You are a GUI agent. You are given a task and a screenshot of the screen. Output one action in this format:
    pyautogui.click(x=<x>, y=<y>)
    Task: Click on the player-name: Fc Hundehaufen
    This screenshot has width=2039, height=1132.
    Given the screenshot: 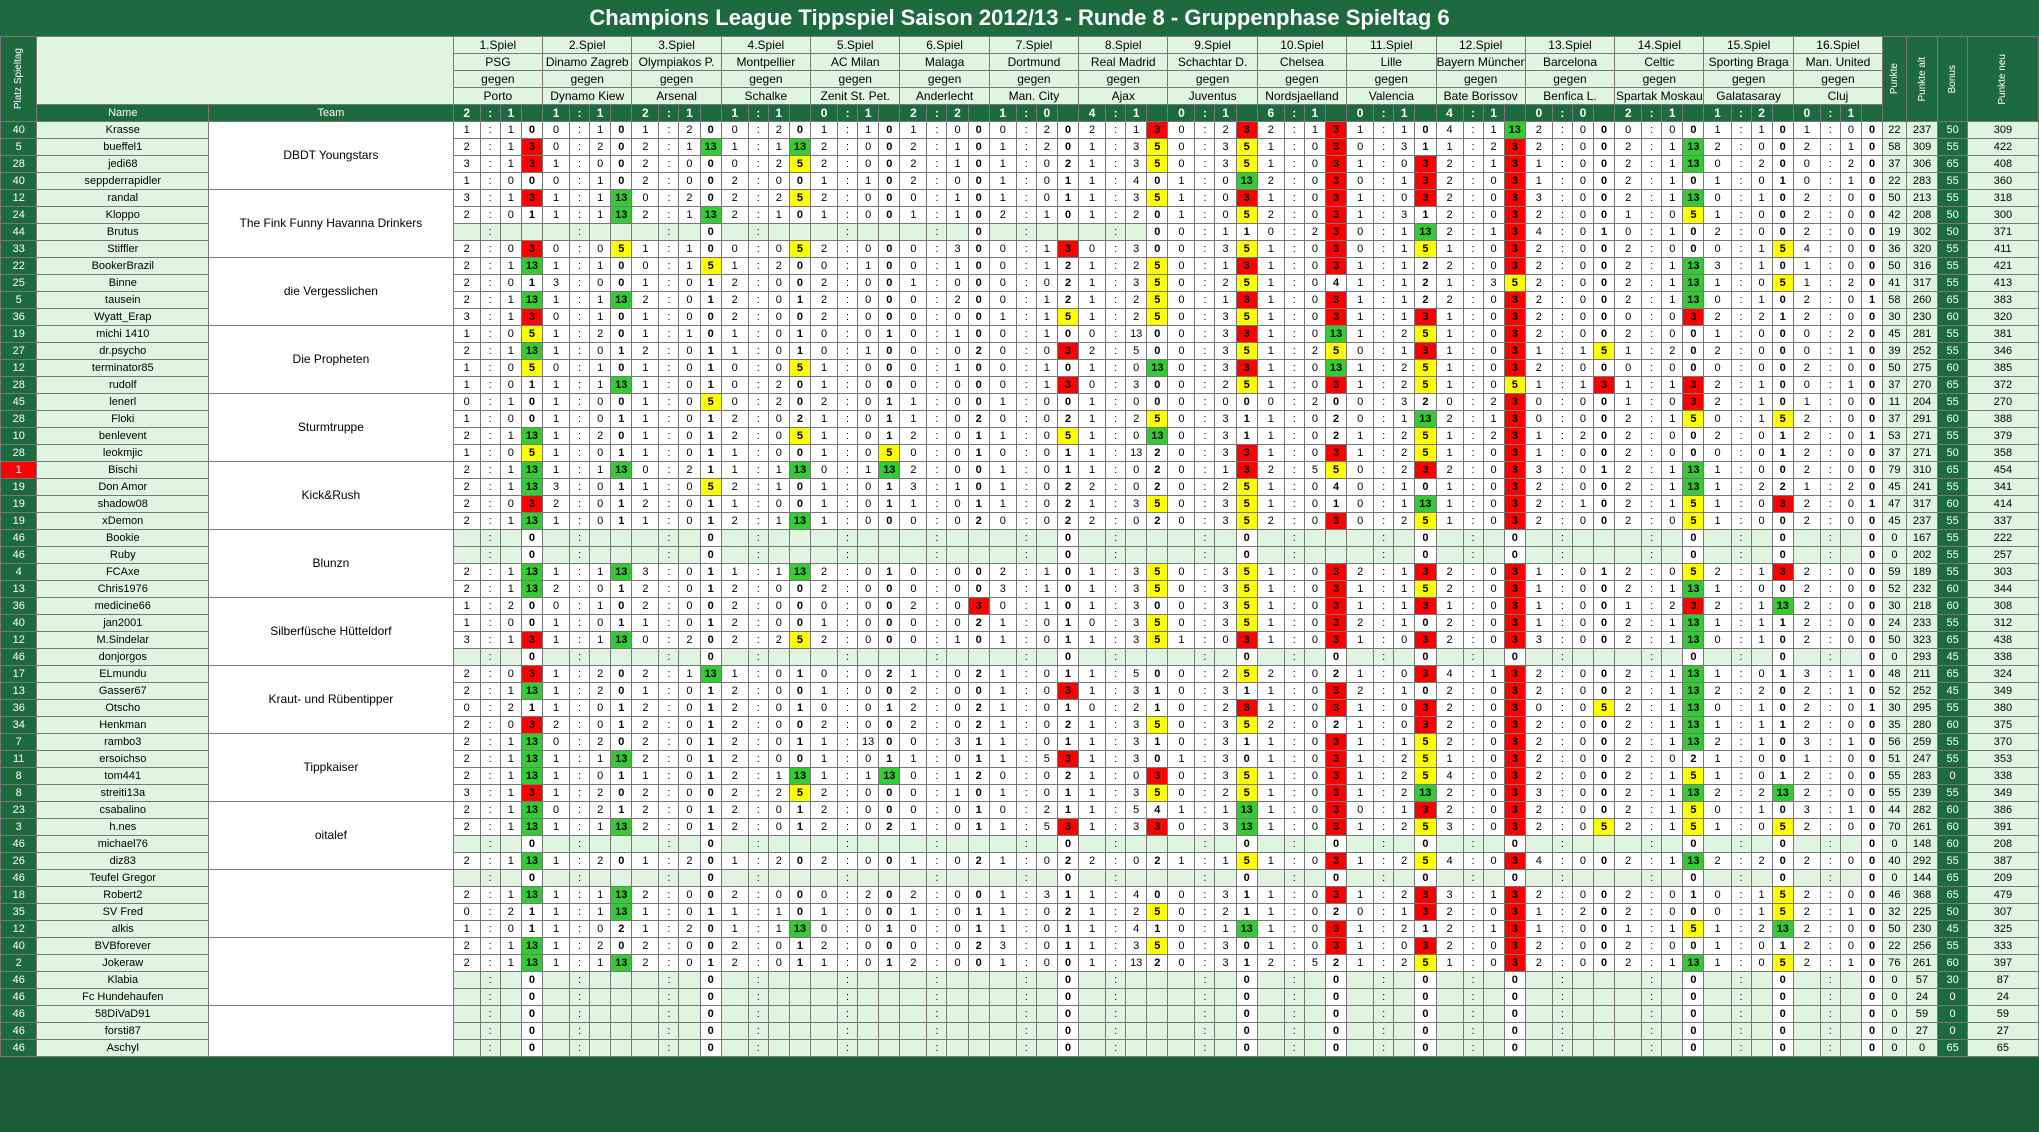 What is the action you would take?
    pyautogui.click(x=123, y=997)
    